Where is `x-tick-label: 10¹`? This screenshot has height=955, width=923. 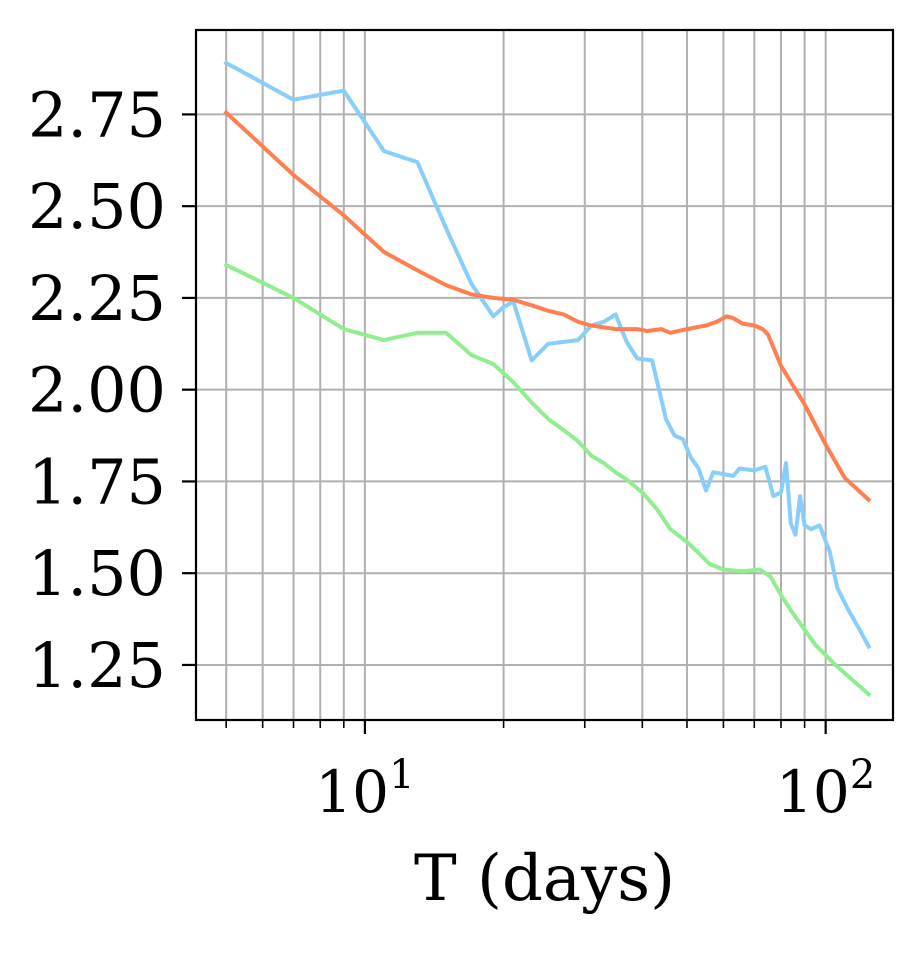
x-tick-label: 10¹ is located at coordinates (364, 789).